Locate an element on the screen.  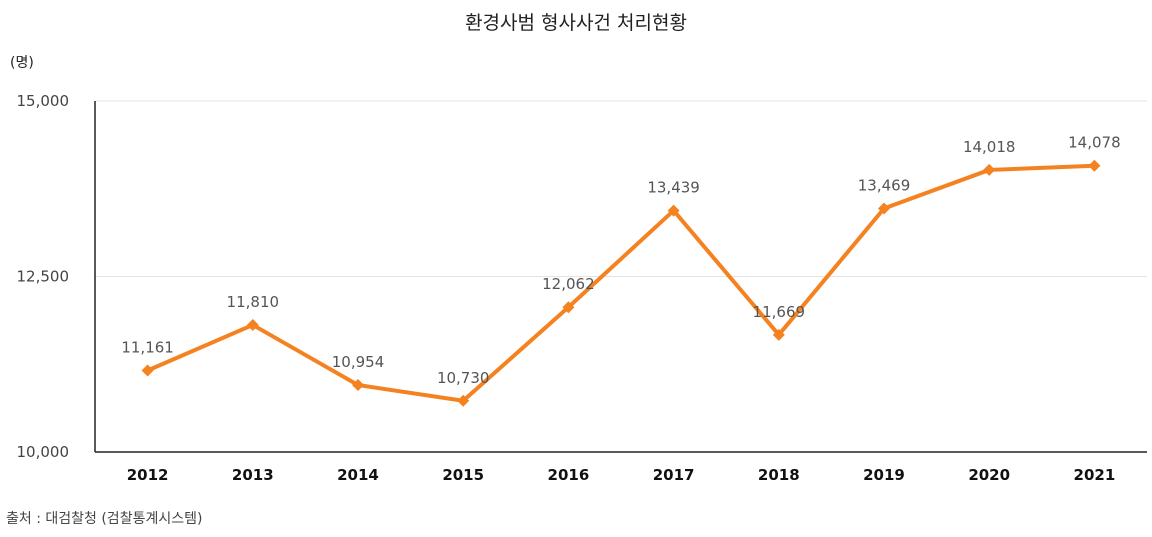
data-label: 13,439 is located at coordinates (673, 188).